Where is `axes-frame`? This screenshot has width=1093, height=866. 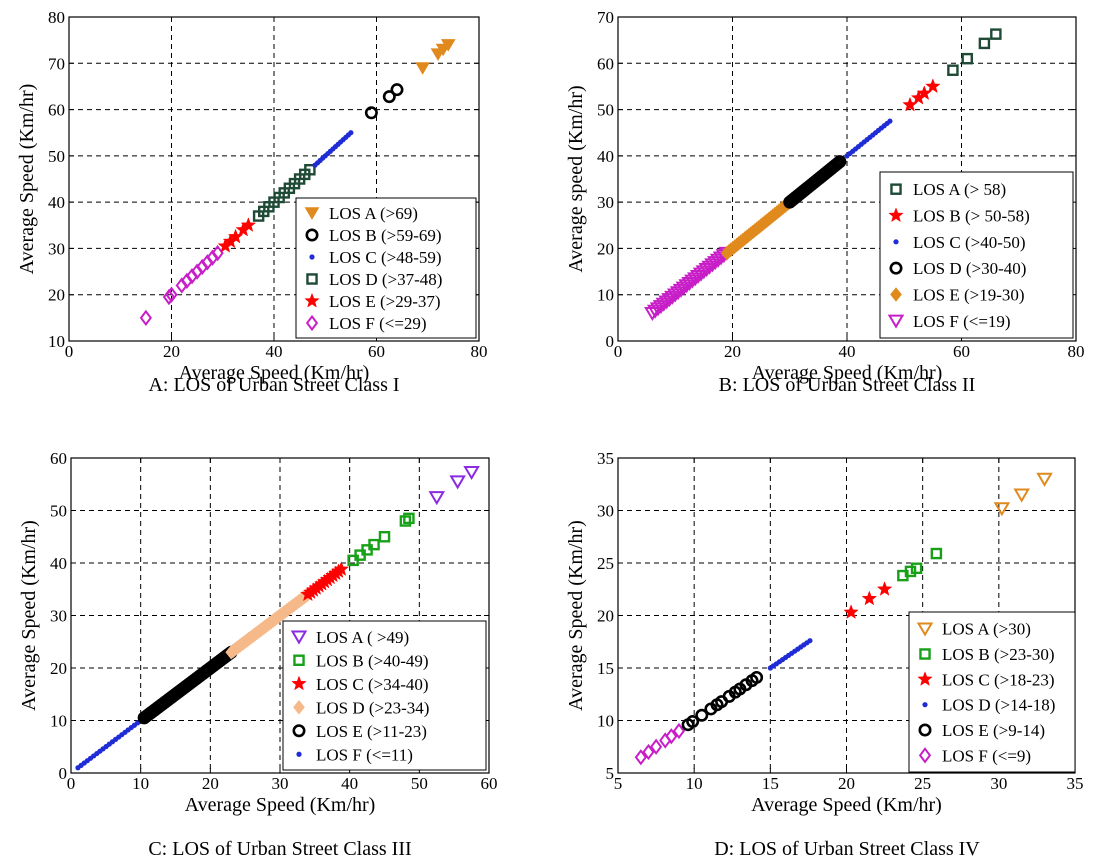
axes-frame is located at coordinates (274, 179).